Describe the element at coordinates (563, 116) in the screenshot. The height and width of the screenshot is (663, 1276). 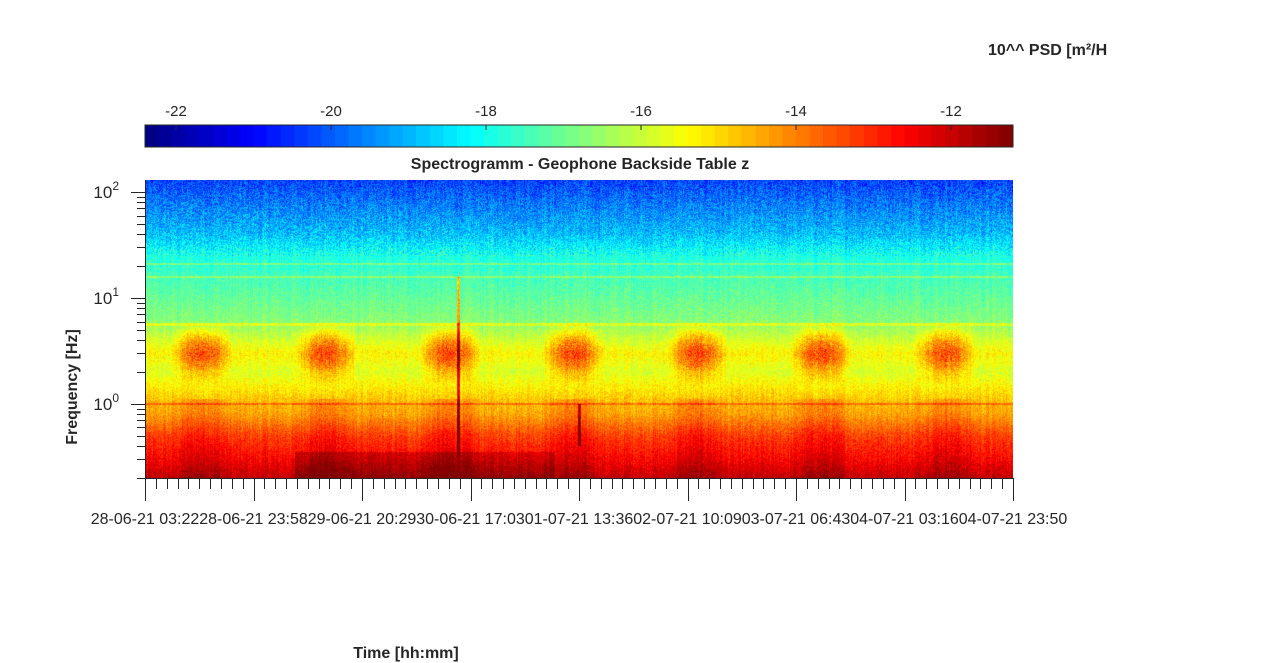
I see `colorbar-ticks: -22 -20 -18 -16 -14 -12` at that location.